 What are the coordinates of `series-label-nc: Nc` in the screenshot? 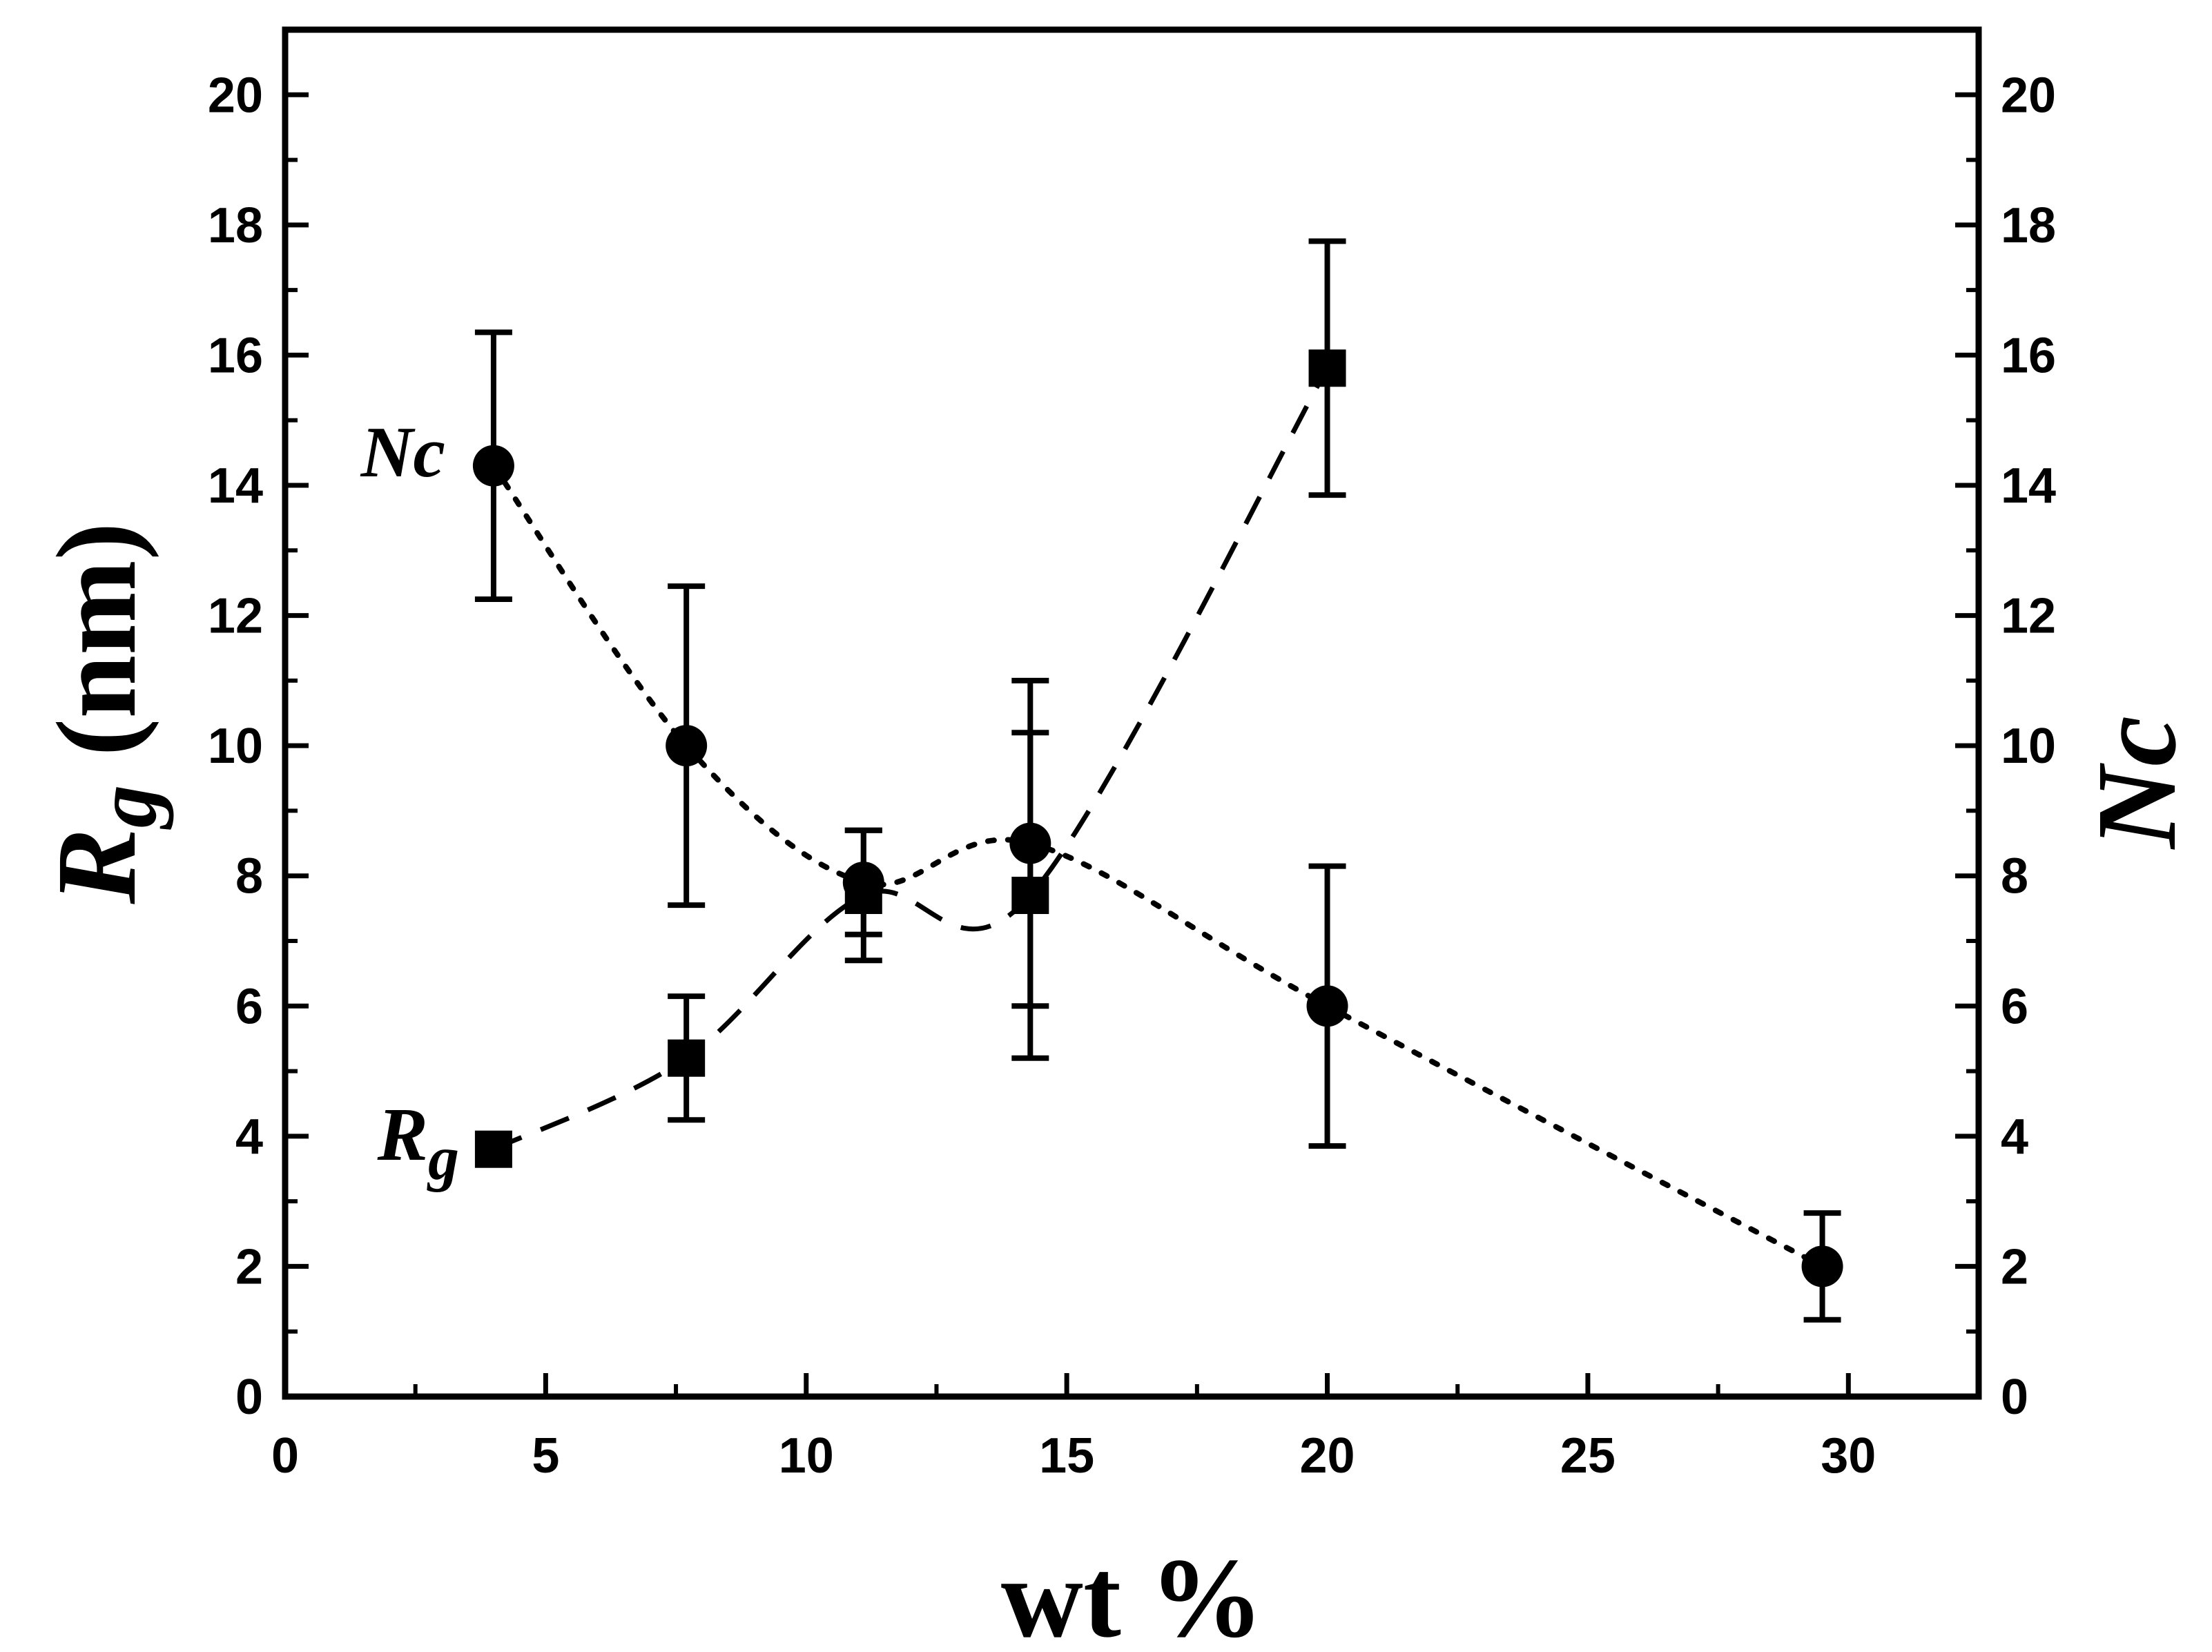 It's located at (402, 452).